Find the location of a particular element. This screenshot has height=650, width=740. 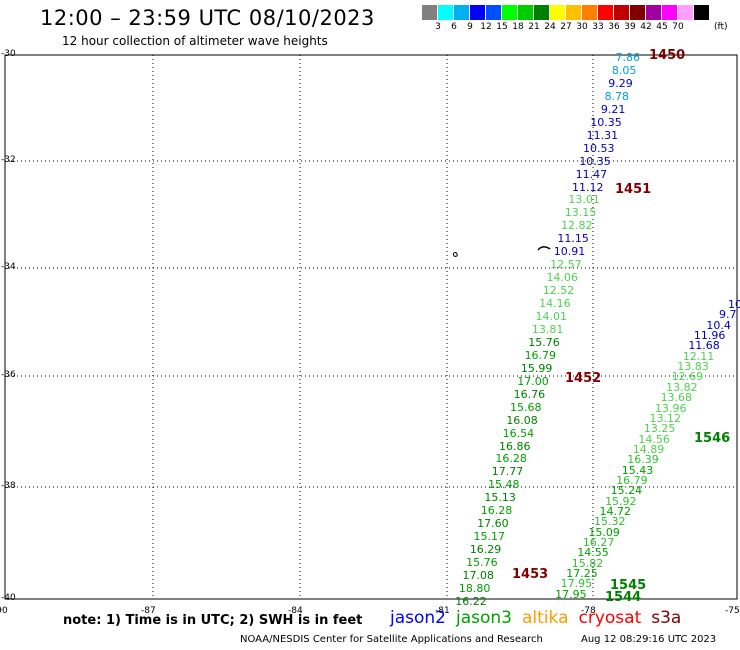

wave-height-value: 16.79 is located at coordinates (632, 480).